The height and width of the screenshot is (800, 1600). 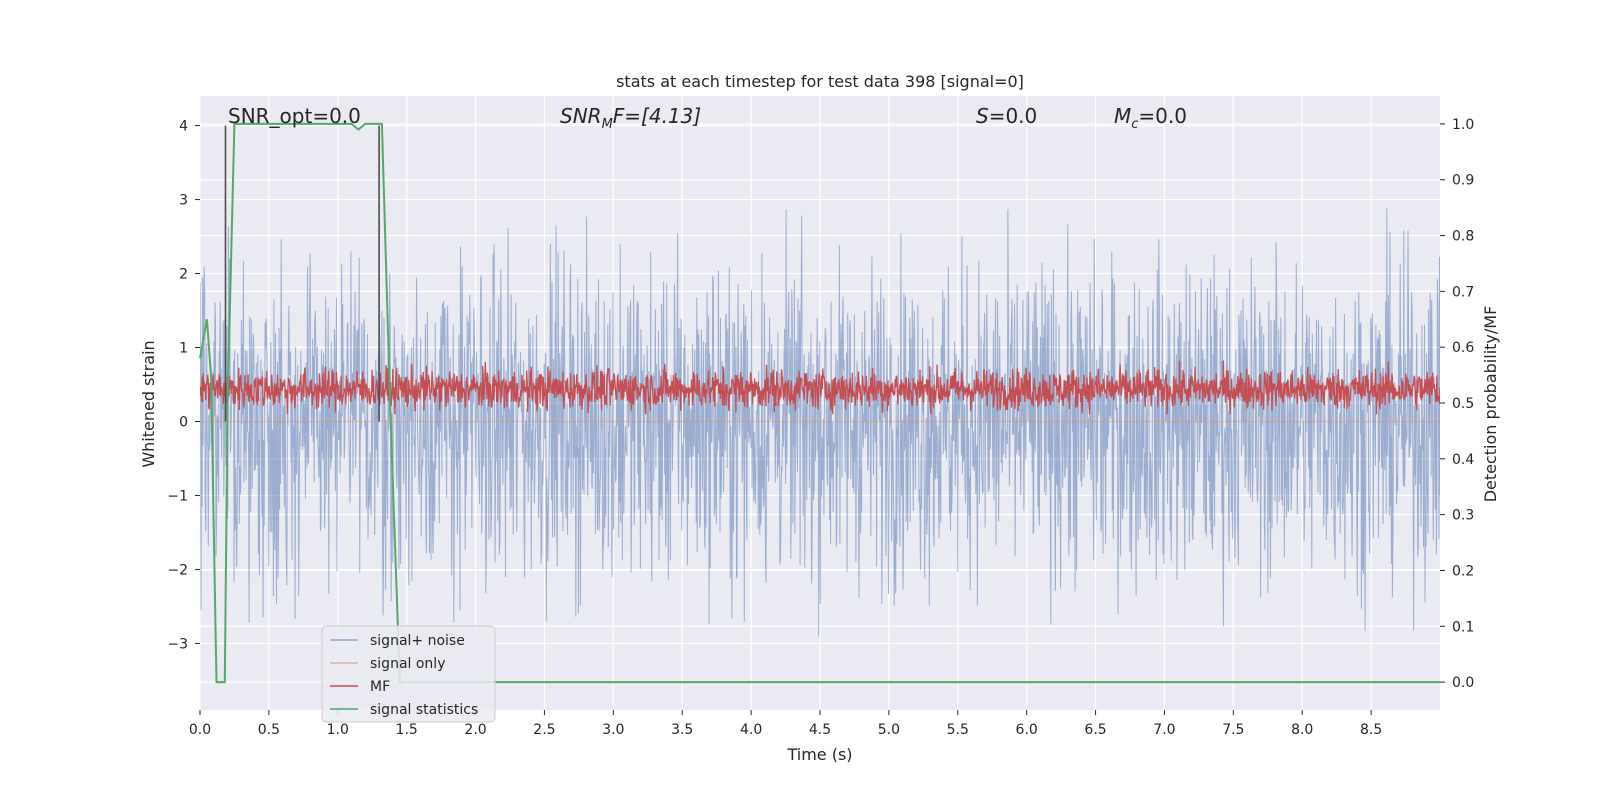 I want to click on y-right-tick-label-3: 0.7, so click(x=1463, y=292).